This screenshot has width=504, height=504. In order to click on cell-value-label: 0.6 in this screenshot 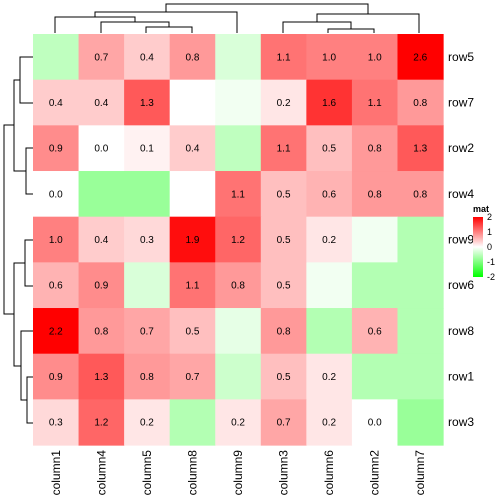, I will do `click(329, 194)`.